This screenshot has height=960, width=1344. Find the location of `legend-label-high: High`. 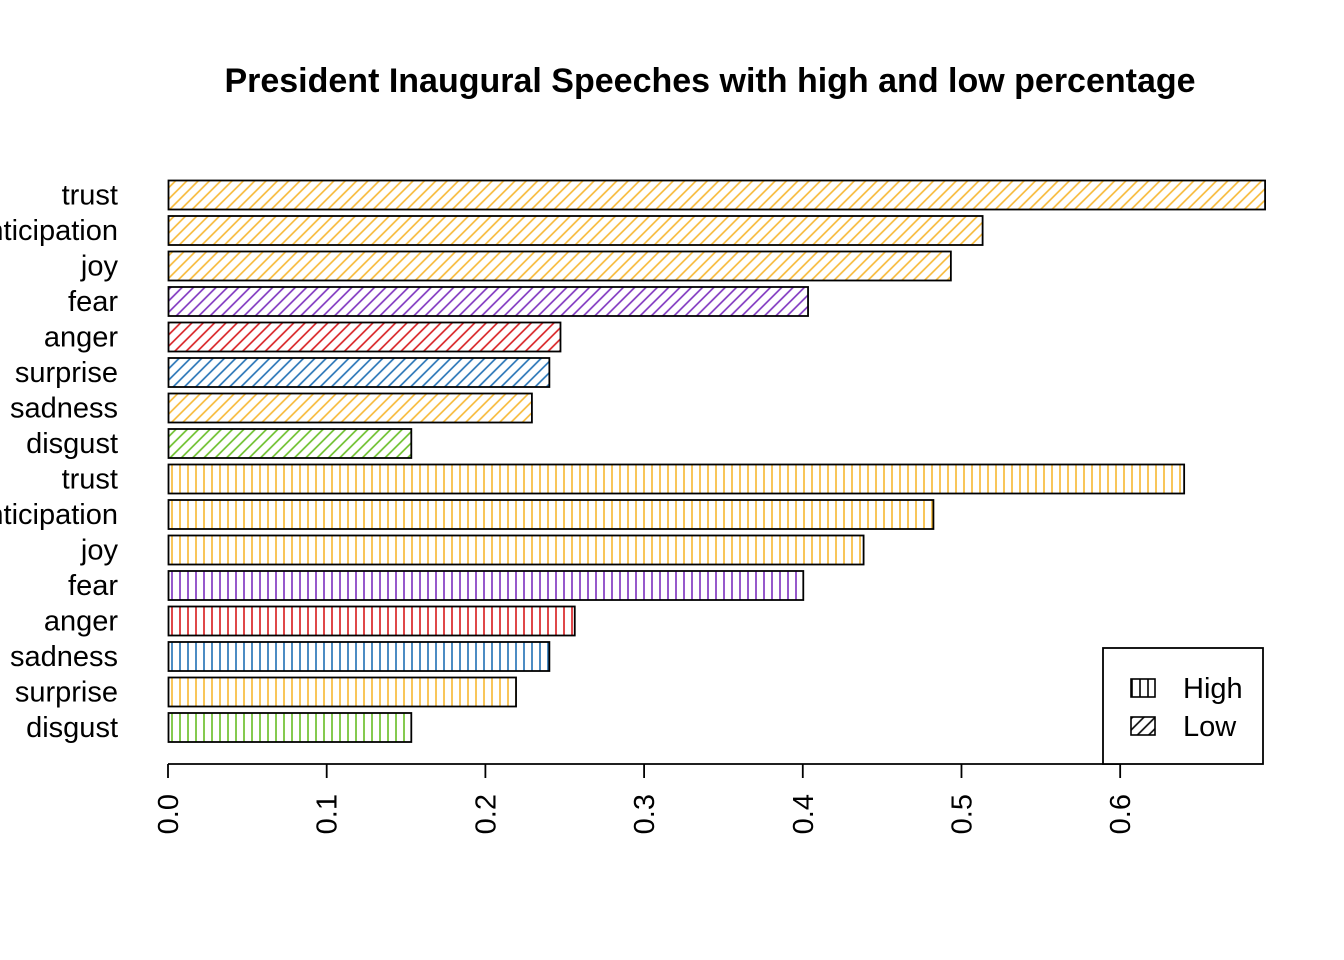

legend-label-high: High is located at coordinates (1213, 689).